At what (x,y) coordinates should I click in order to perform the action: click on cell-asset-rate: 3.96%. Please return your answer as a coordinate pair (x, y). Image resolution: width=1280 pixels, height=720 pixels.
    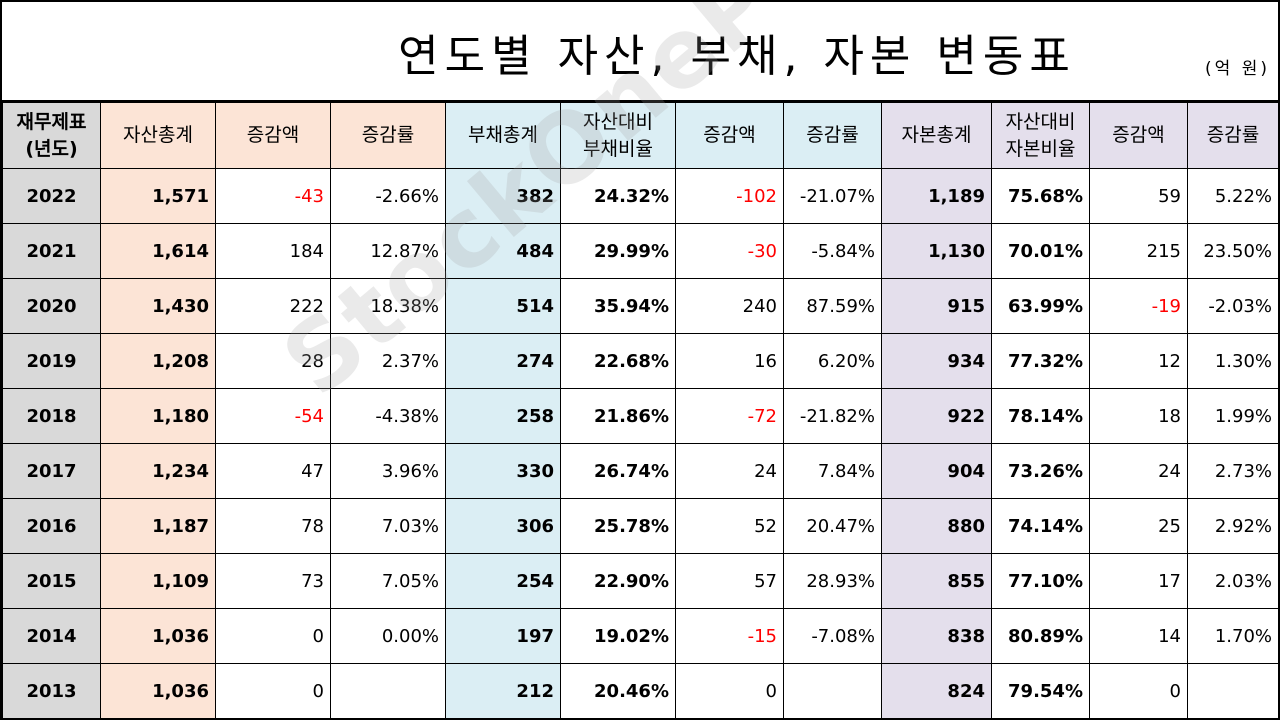
    Looking at the image, I should click on (388, 471).